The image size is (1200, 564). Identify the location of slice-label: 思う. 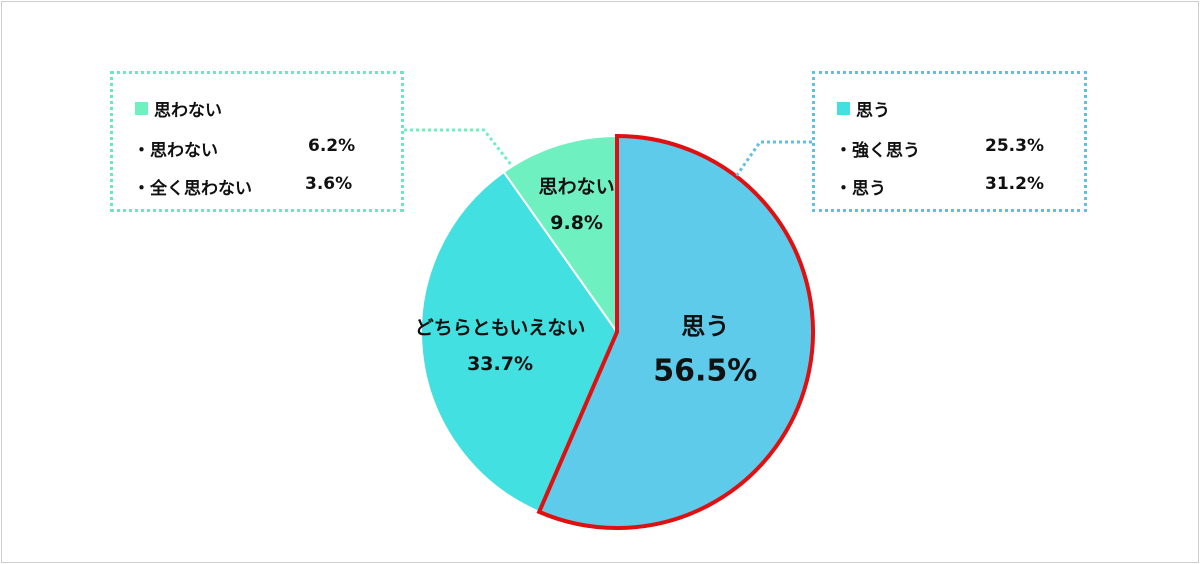
(705, 326).